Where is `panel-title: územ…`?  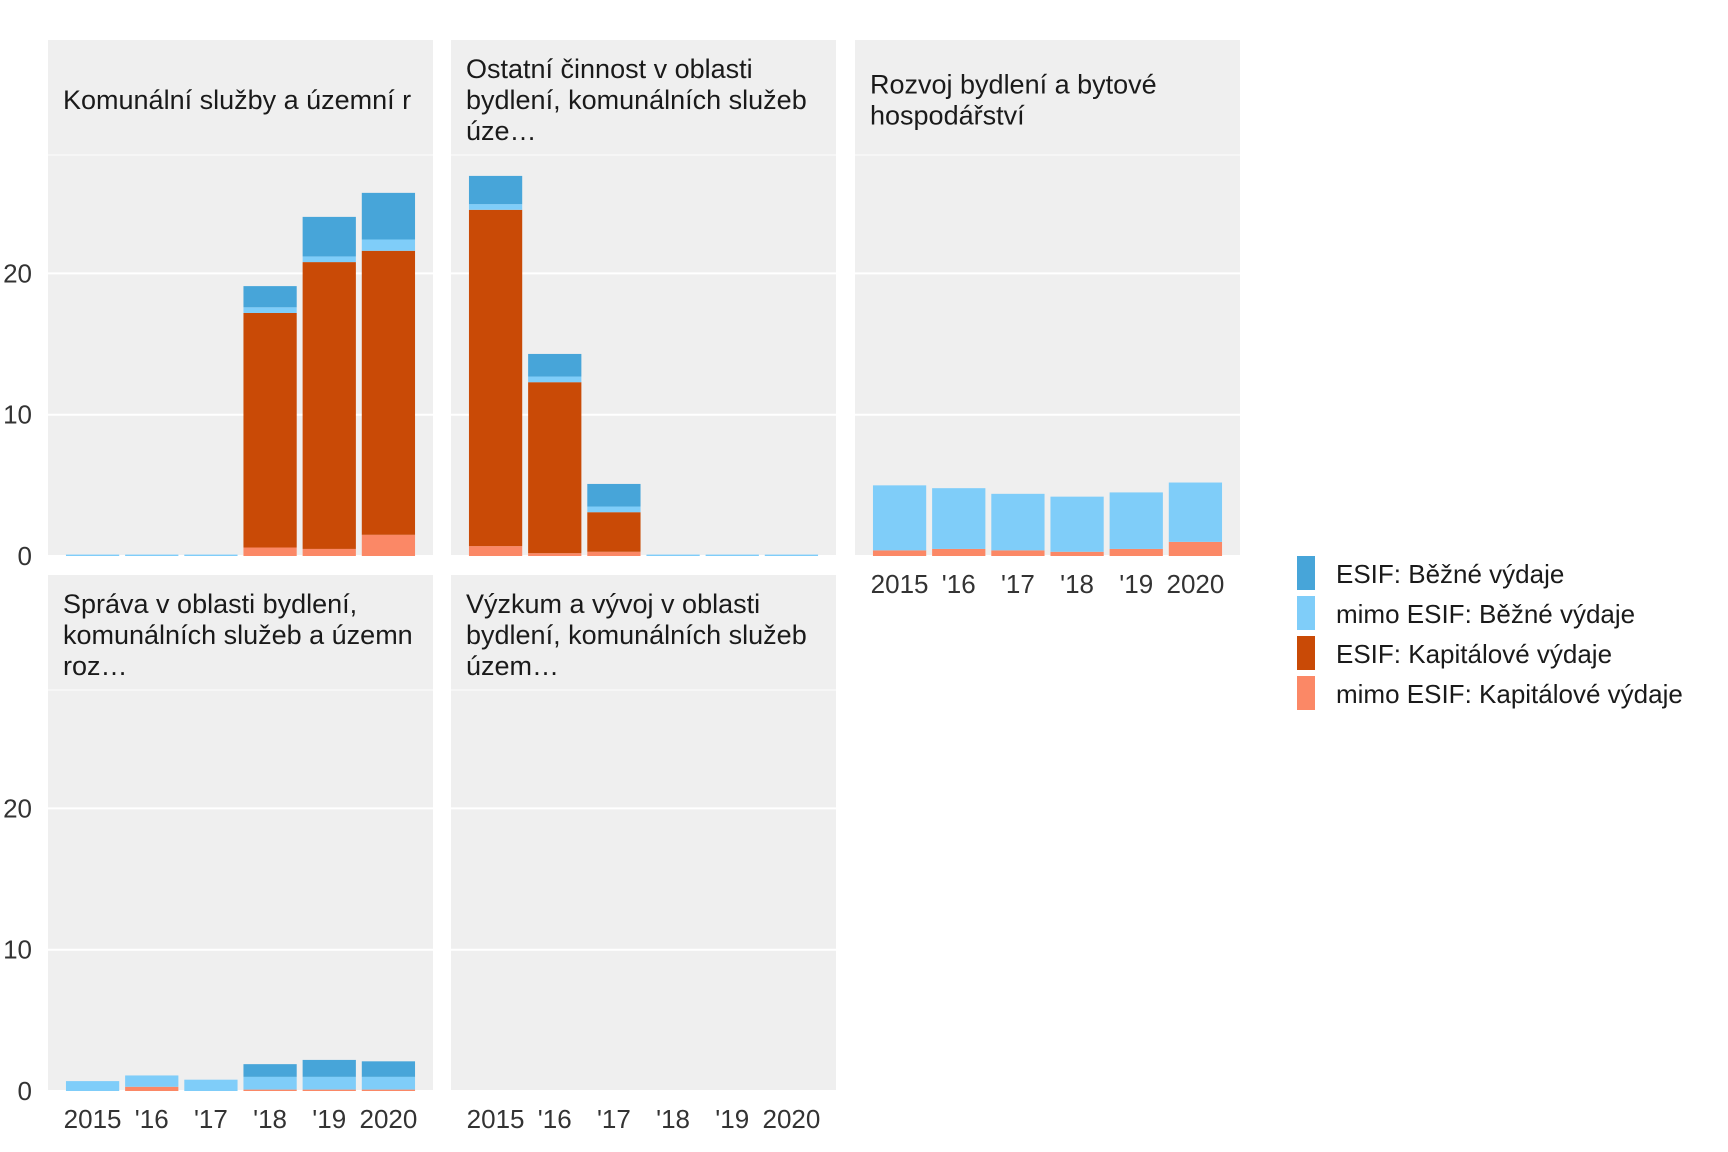 panel-title: územ… is located at coordinates (512, 666).